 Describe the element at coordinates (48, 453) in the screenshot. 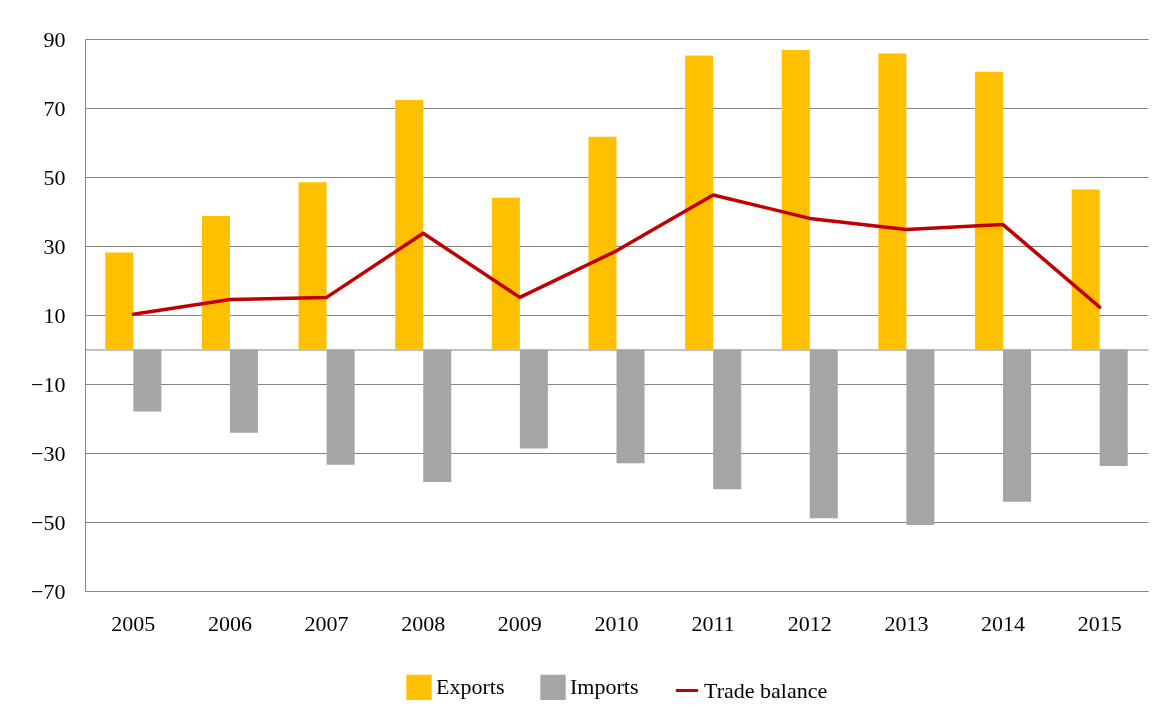

I see `y-tick-label: −30` at that location.